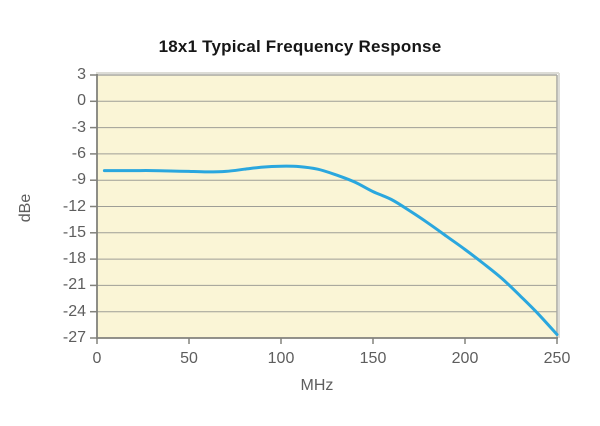  What do you see at coordinates (373, 358) in the screenshot?
I see `x-tick-label-150: 150` at bounding box center [373, 358].